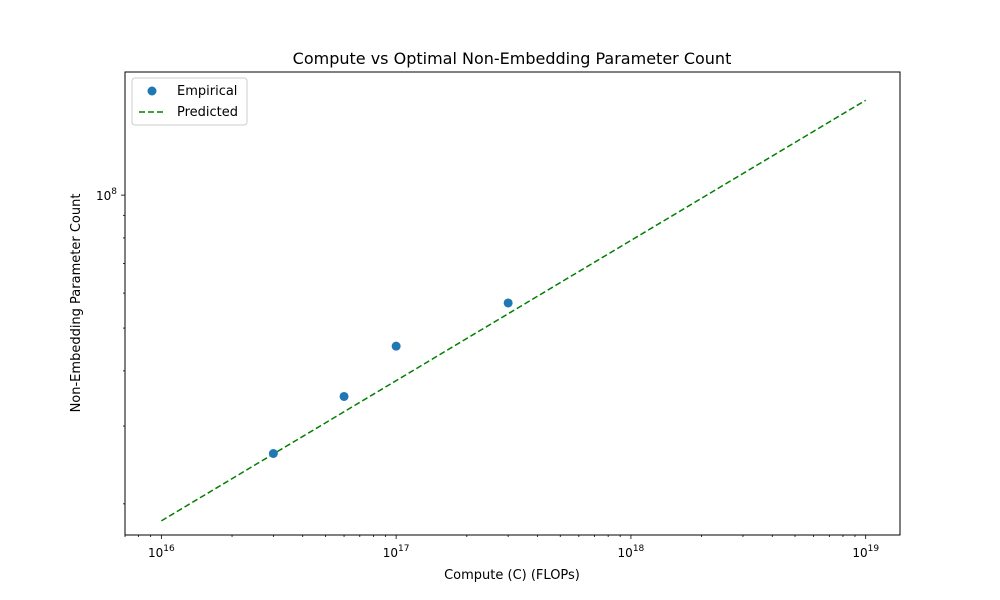  I want to click on x-tick-label: 1019, so click(865, 552).